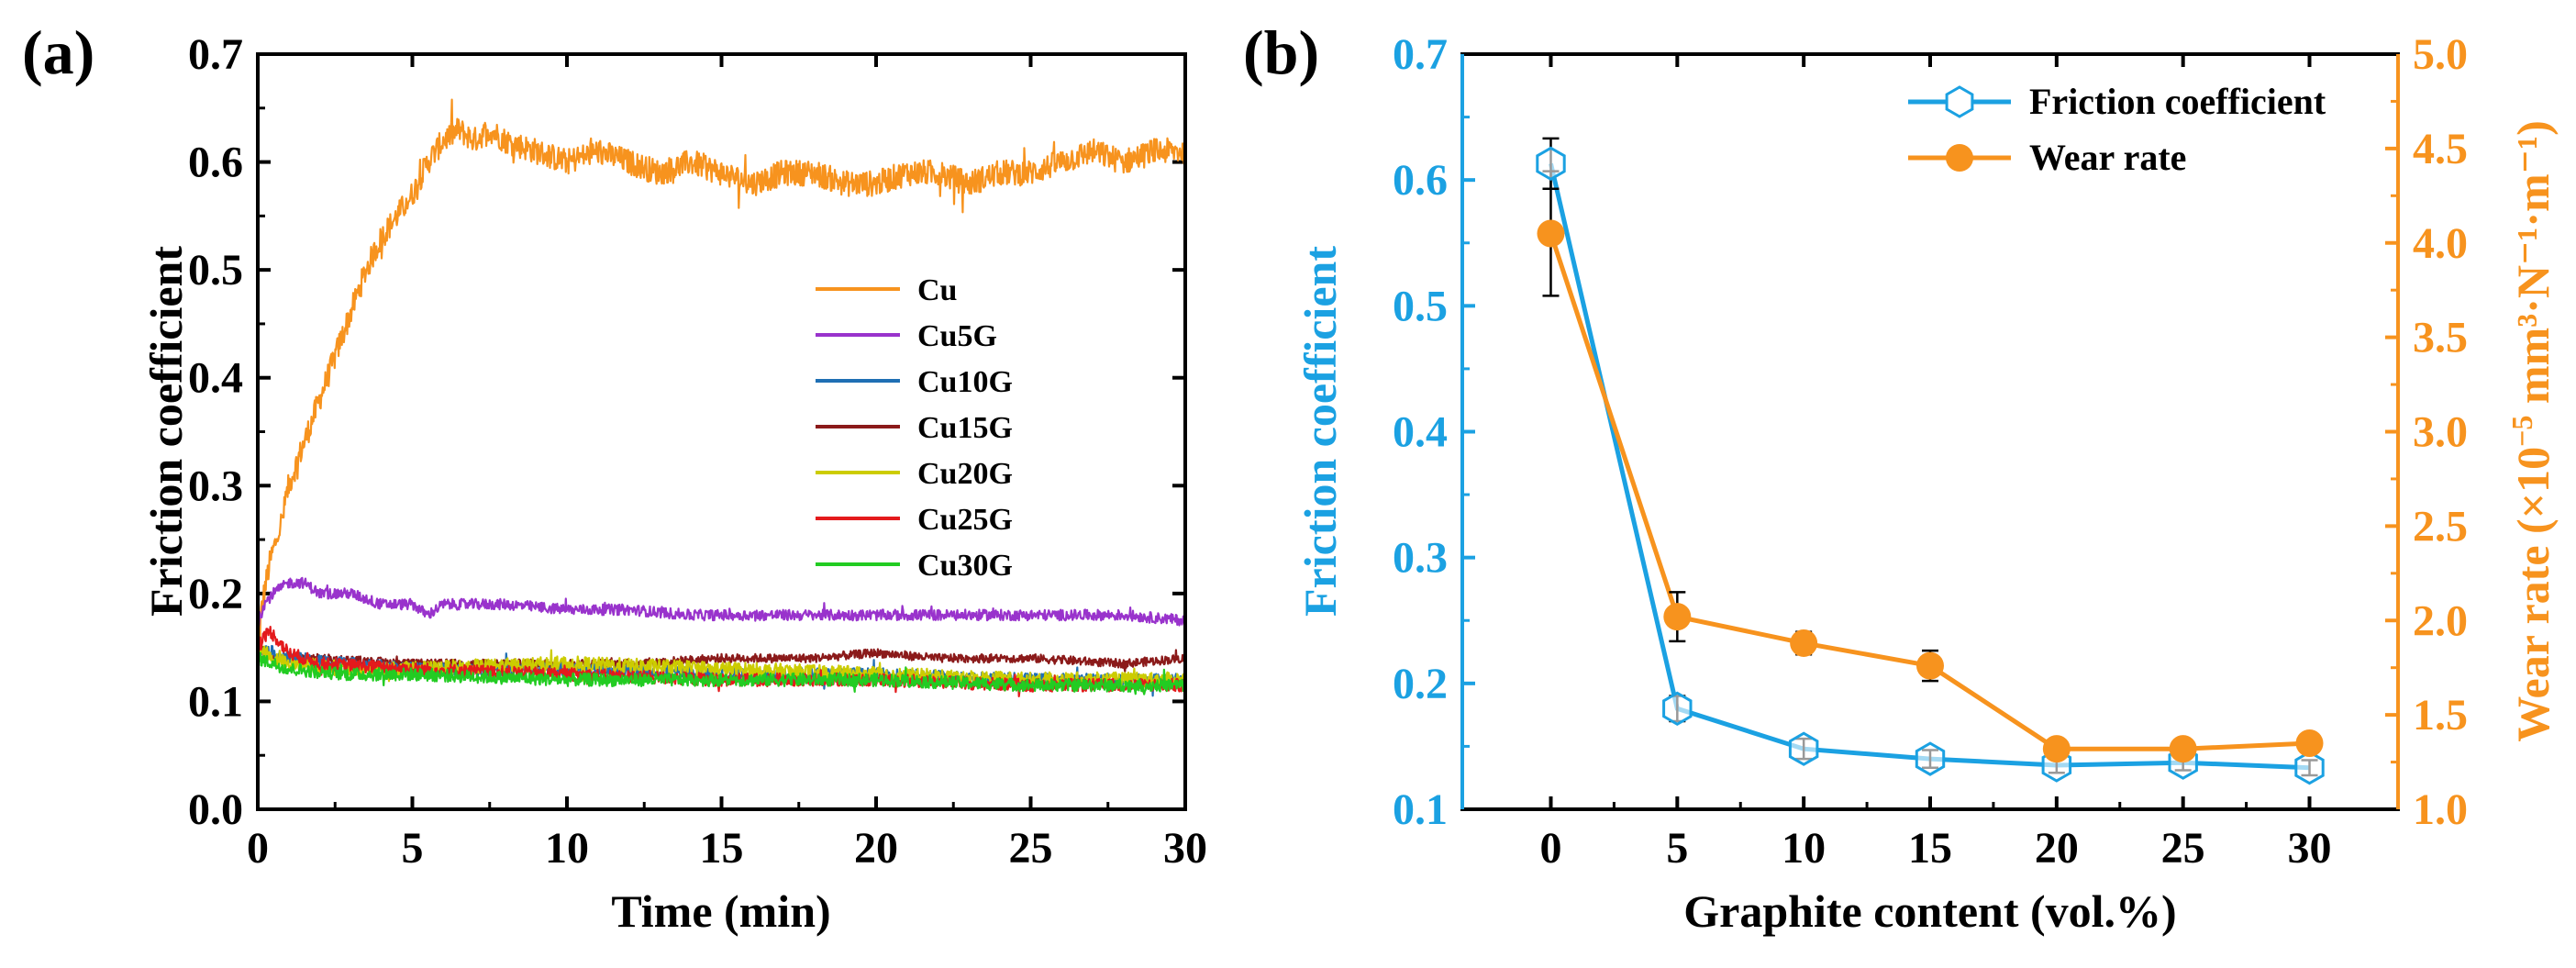  I want to click on panel-b-right-axis-title: Wear rate (×10−5 mm³·N⁻¹·m⁻¹), so click(2532, 430).